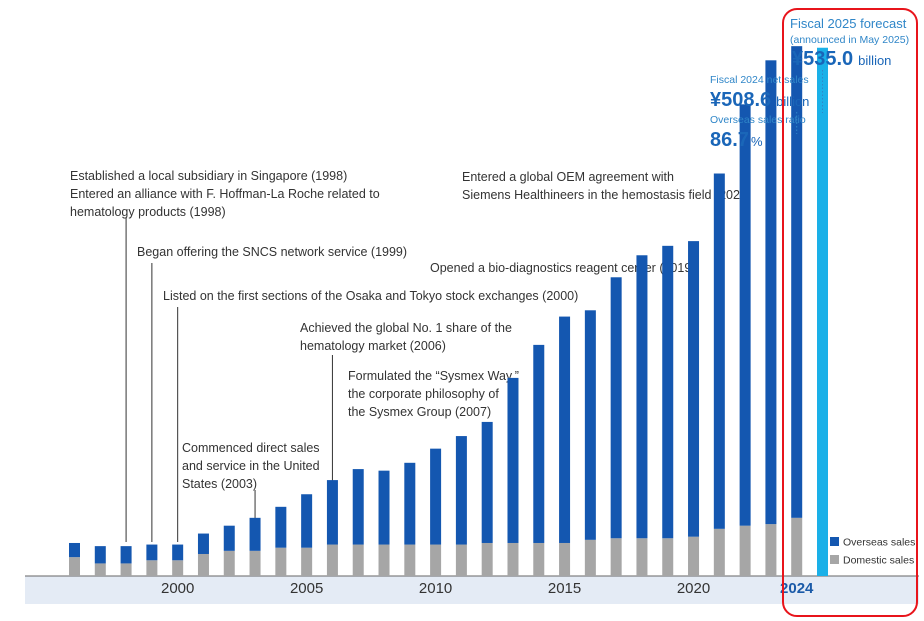 Image resolution: width=924 pixels, height=621 pixels. What do you see at coordinates (539, 443) in the screenshot?
I see `bar-overseas-2014` at bounding box center [539, 443].